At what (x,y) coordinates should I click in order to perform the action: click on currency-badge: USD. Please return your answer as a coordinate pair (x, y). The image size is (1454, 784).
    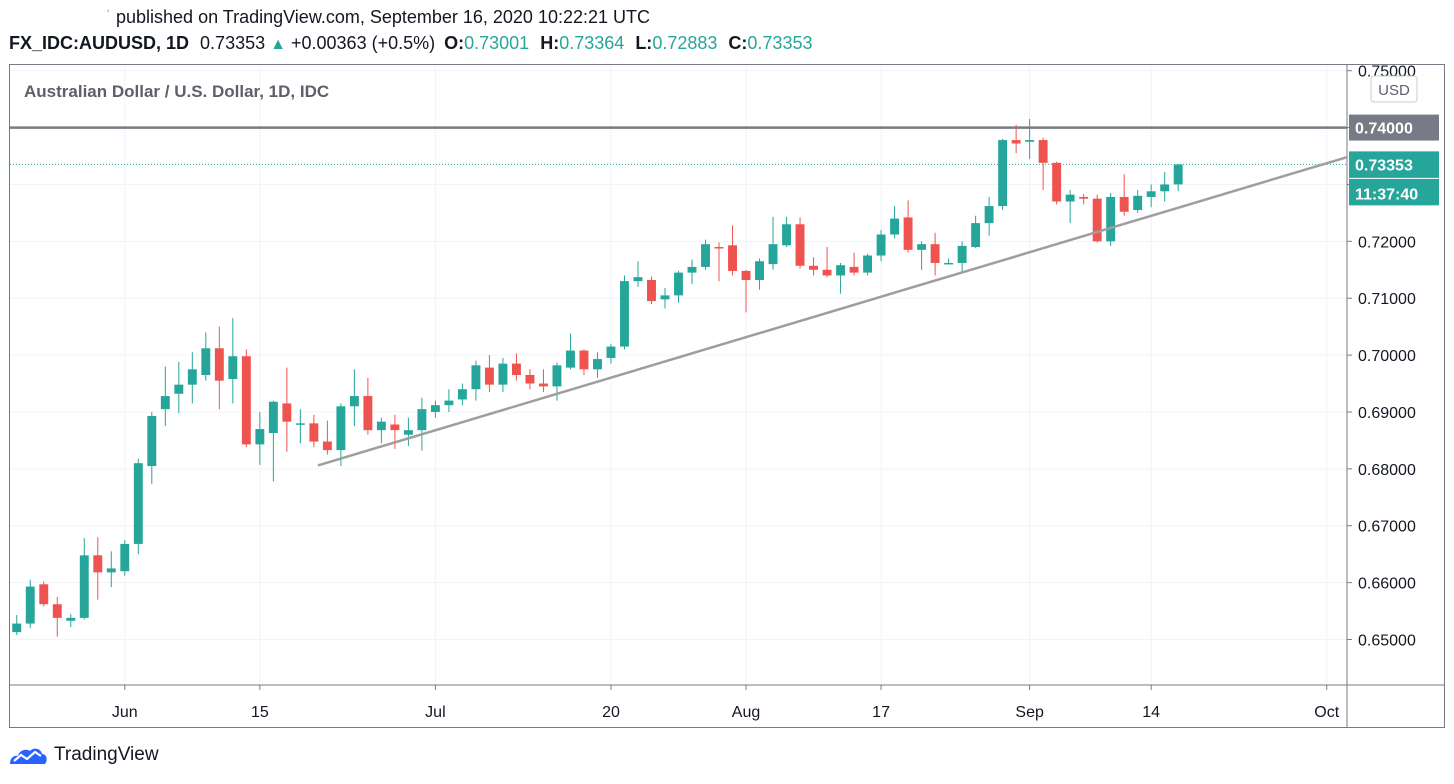
    Looking at the image, I should click on (1394, 89).